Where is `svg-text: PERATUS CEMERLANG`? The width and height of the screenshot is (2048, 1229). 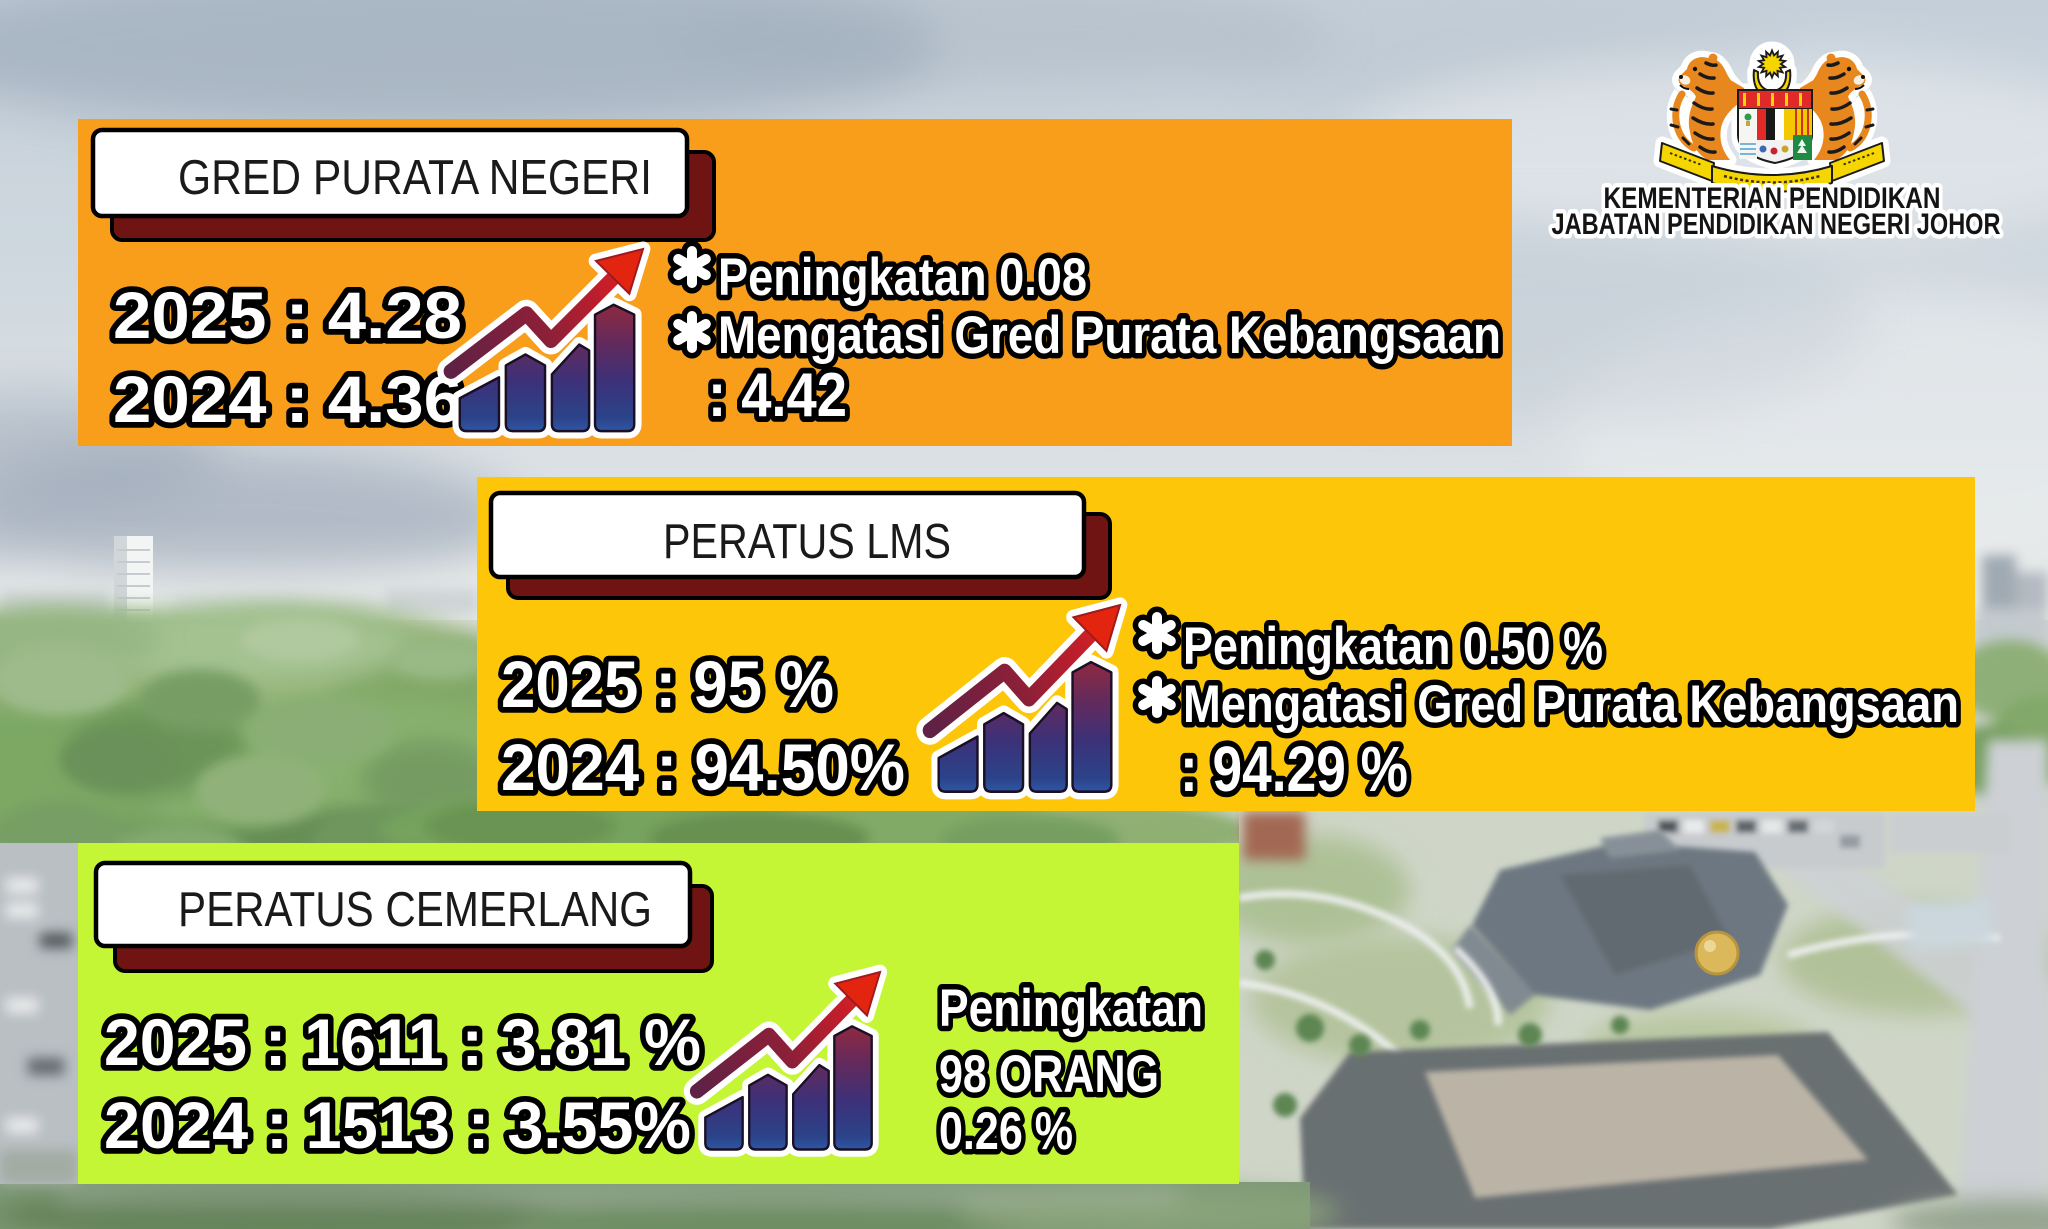 svg-text: PERATUS CEMERLANG is located at coordinates (415, 910).